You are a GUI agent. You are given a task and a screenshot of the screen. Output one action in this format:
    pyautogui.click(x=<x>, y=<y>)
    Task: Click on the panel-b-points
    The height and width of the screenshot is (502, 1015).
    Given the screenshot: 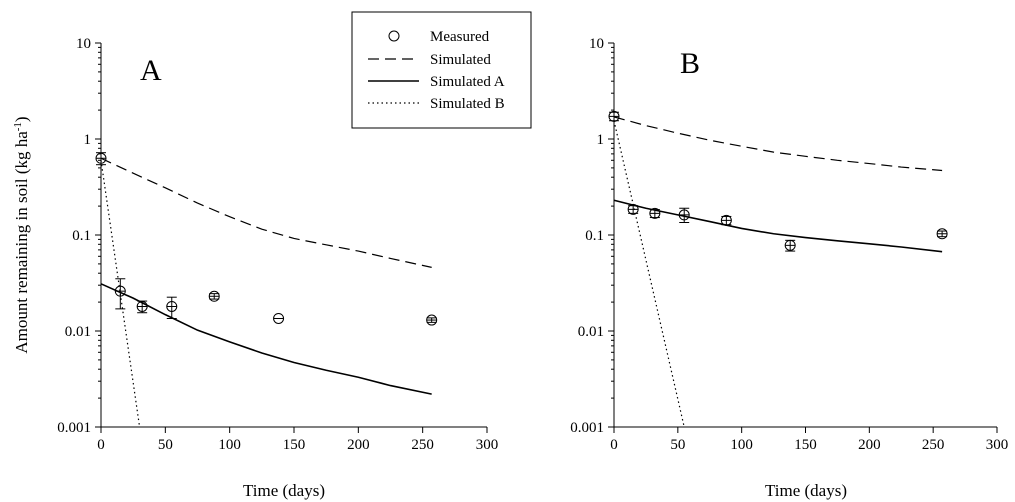 What is the action you would take?
    pyautogui.click(x=778, y=181)
    